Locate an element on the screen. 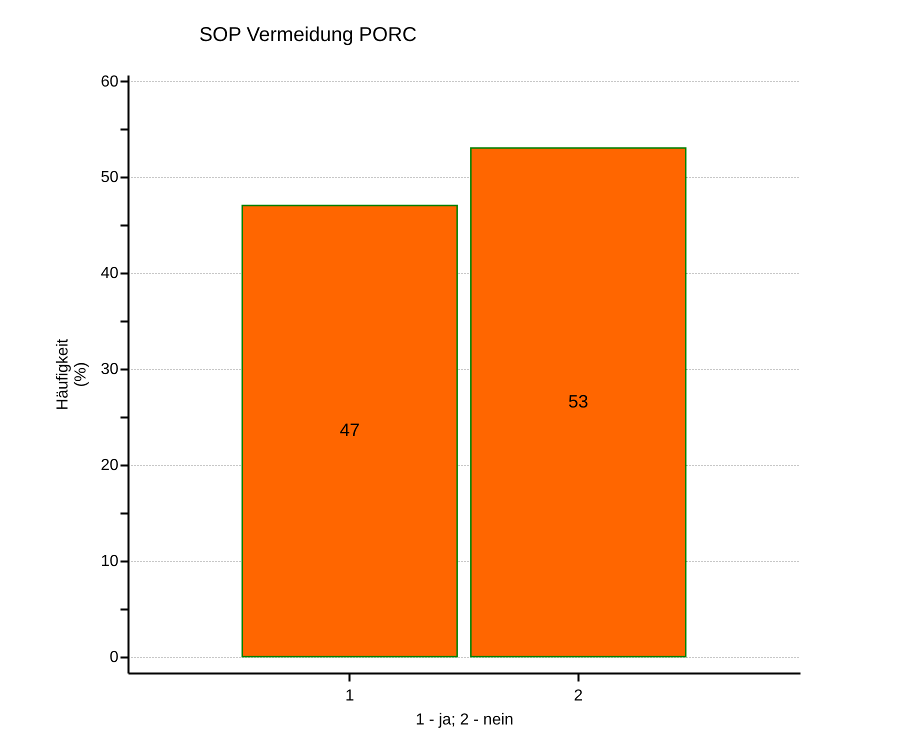 The width and height of the screenshot is (921, 751). y-tick-label: 20 is located at coordinates (109, 465).